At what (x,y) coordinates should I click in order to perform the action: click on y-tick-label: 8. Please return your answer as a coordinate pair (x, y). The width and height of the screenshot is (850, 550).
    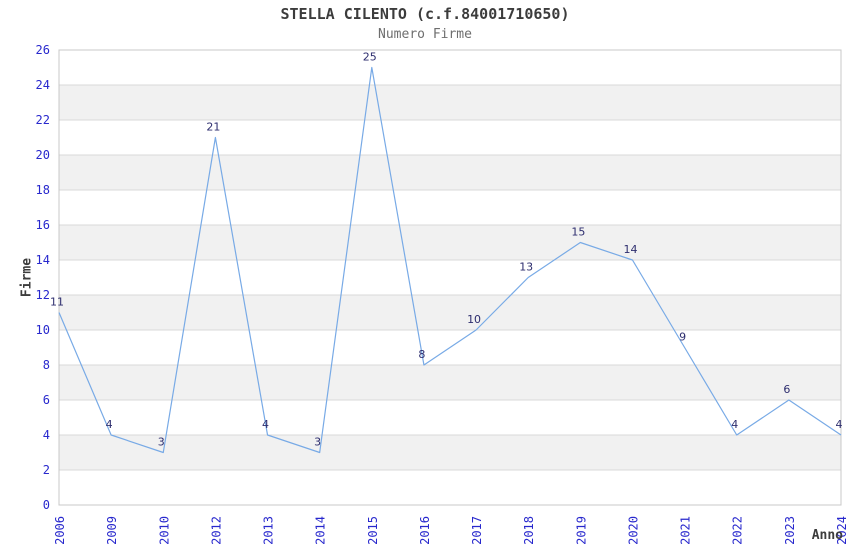
    Looking at the image, I should click on (46, 365).